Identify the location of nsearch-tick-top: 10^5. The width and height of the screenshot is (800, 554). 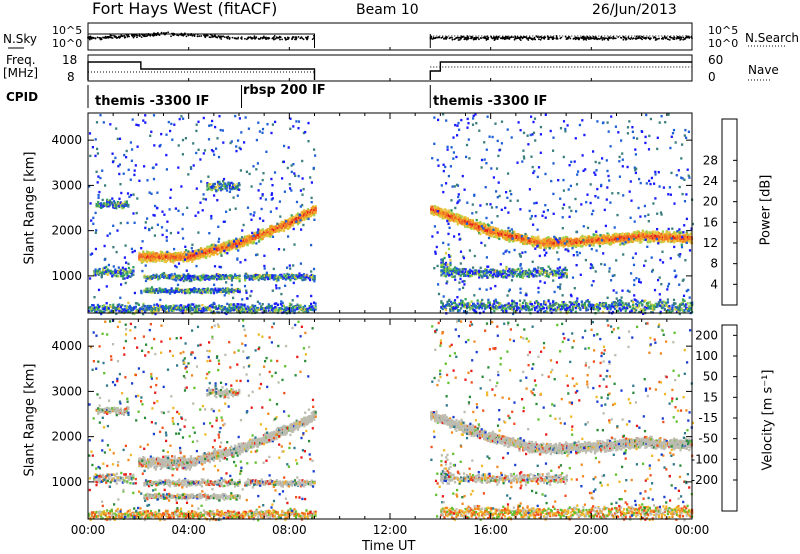
(723, 30).